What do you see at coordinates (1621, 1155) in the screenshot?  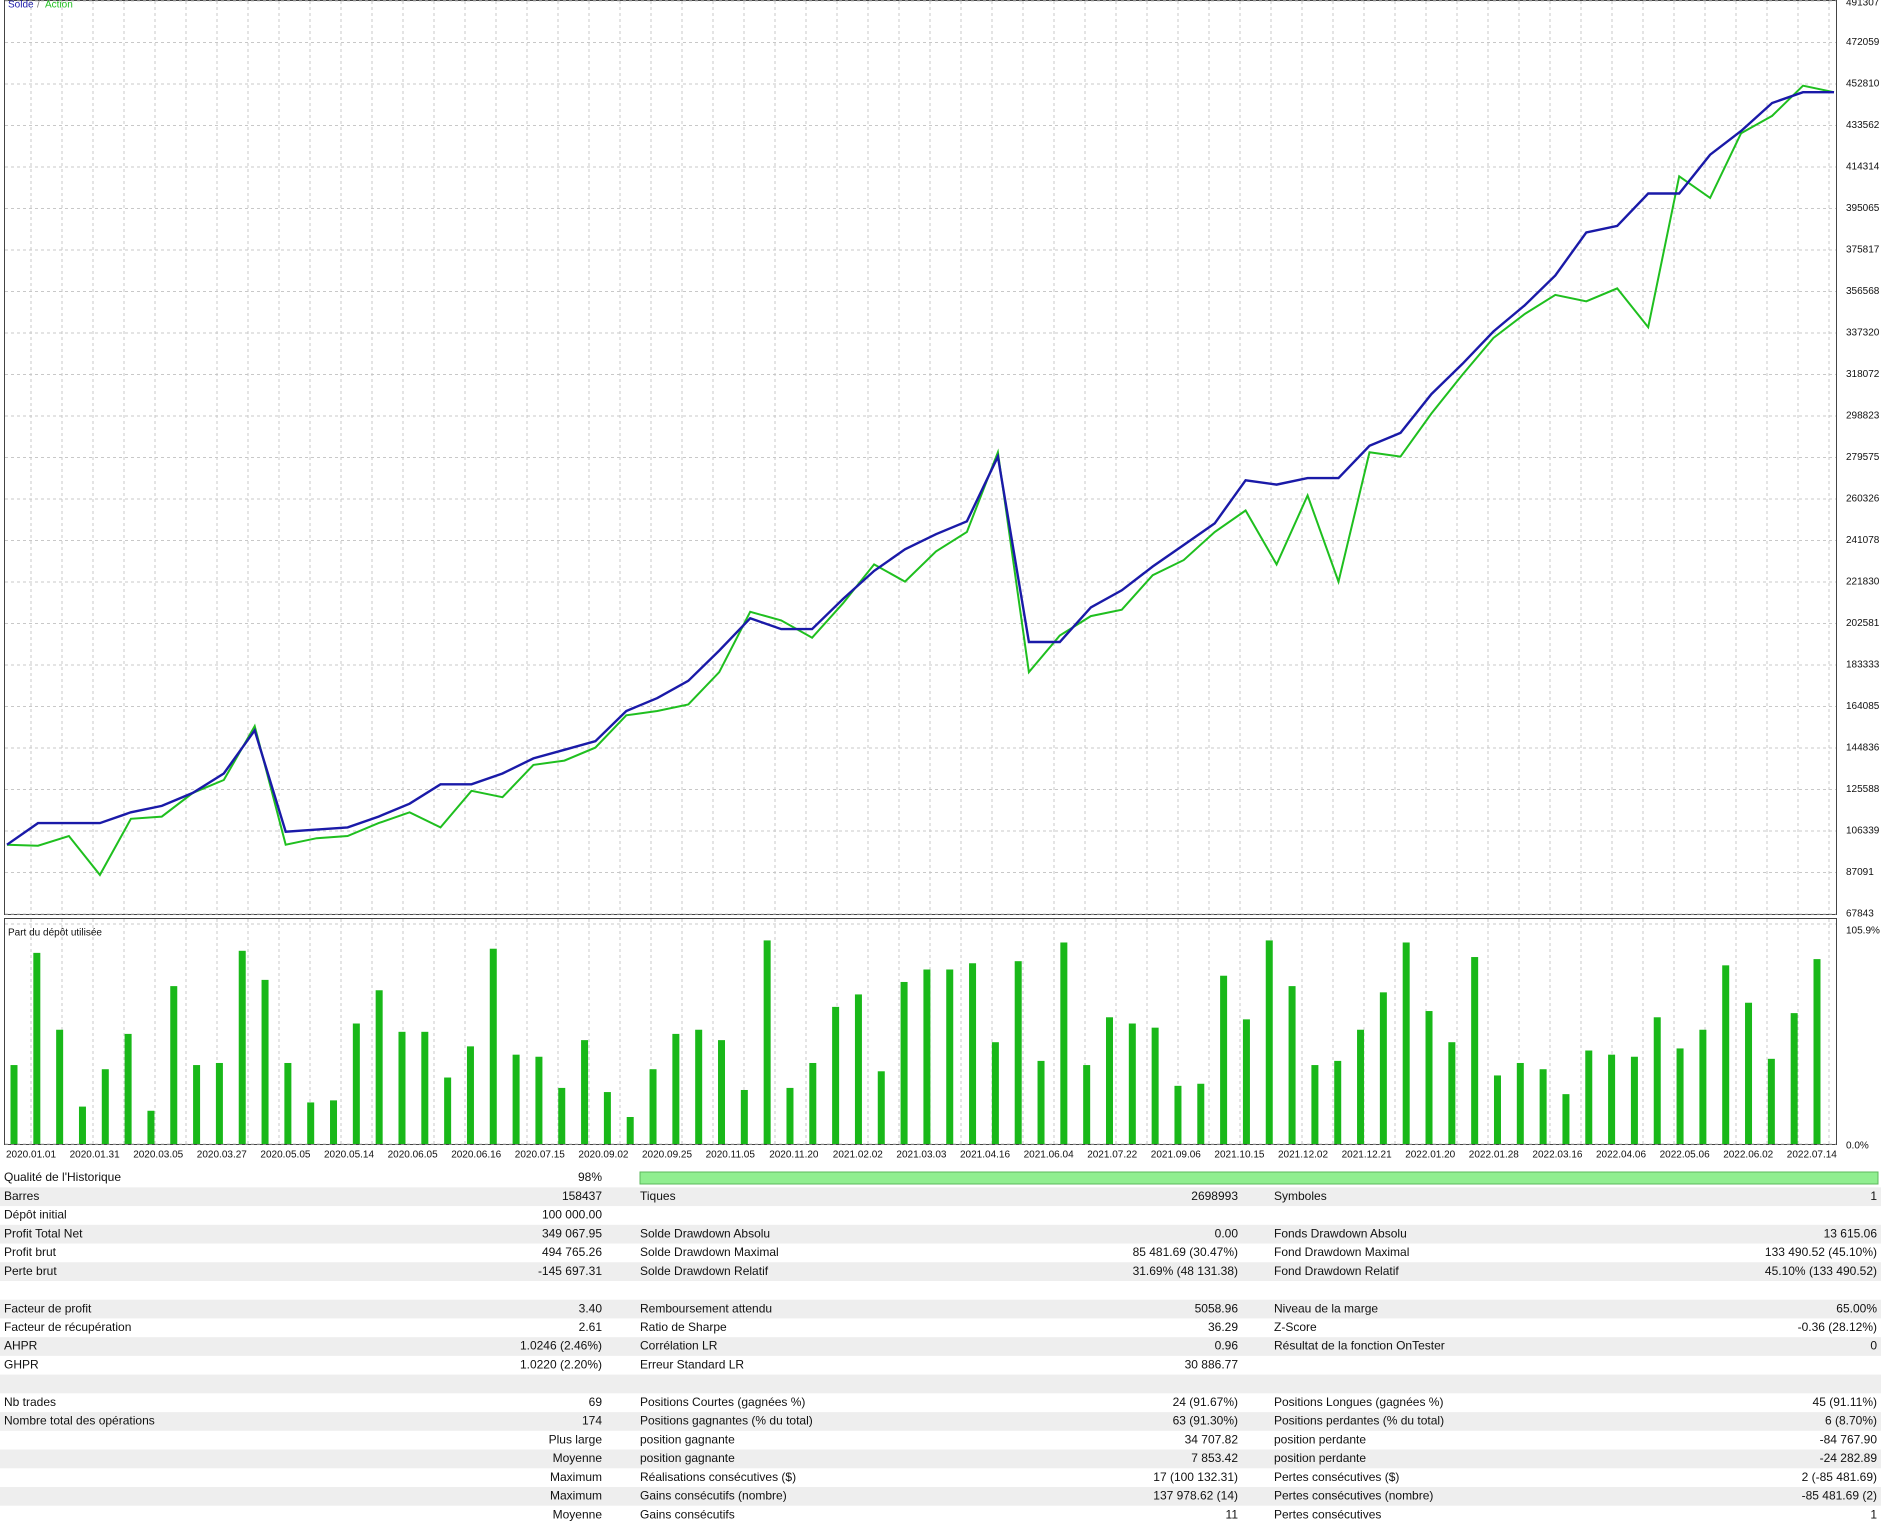 I see `x-tick-label: 2022.04.06` at bounding box center [1621, 1155].